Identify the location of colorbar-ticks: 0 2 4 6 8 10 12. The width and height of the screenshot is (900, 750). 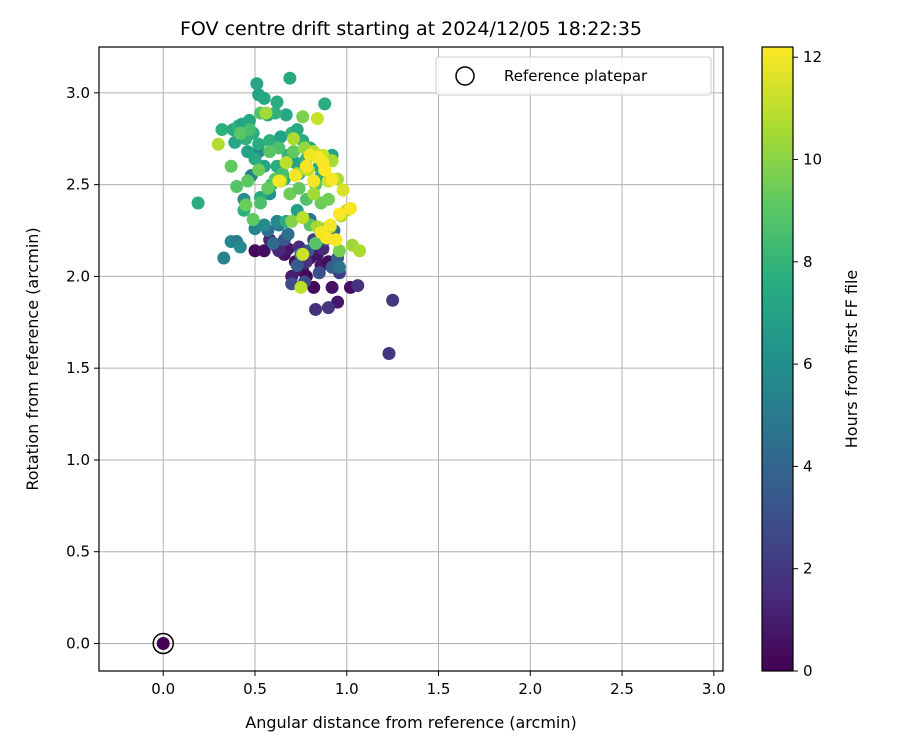
(807, 364).